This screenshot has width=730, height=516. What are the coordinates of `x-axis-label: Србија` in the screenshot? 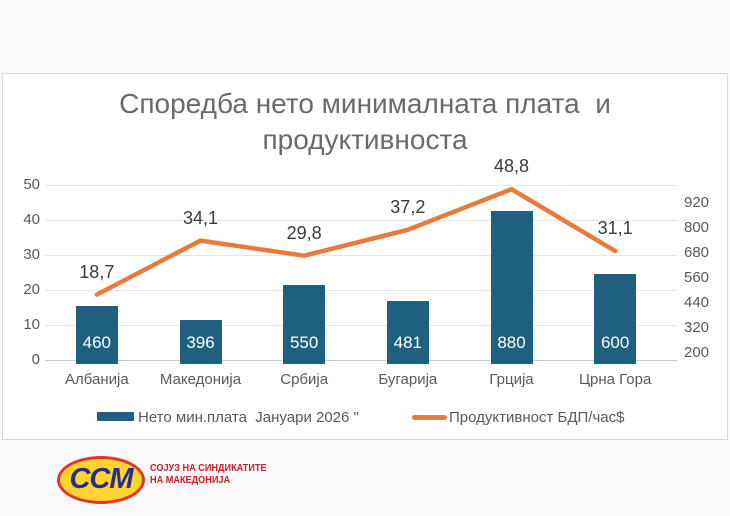 It's located at (304, 379).